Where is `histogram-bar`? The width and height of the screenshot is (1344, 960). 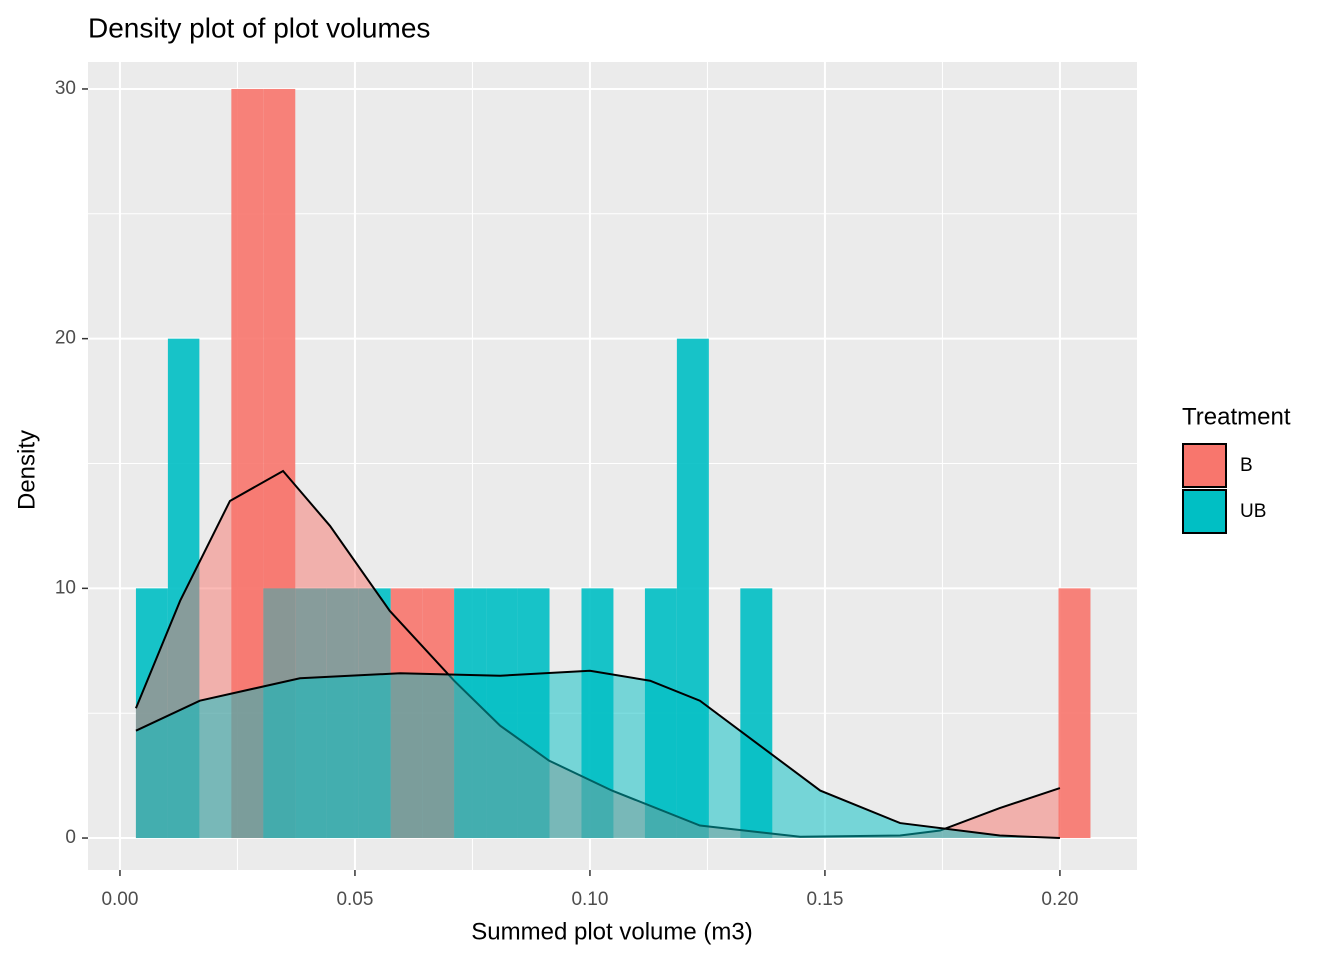 histogram-bar is located at coordinates (1074, 713).